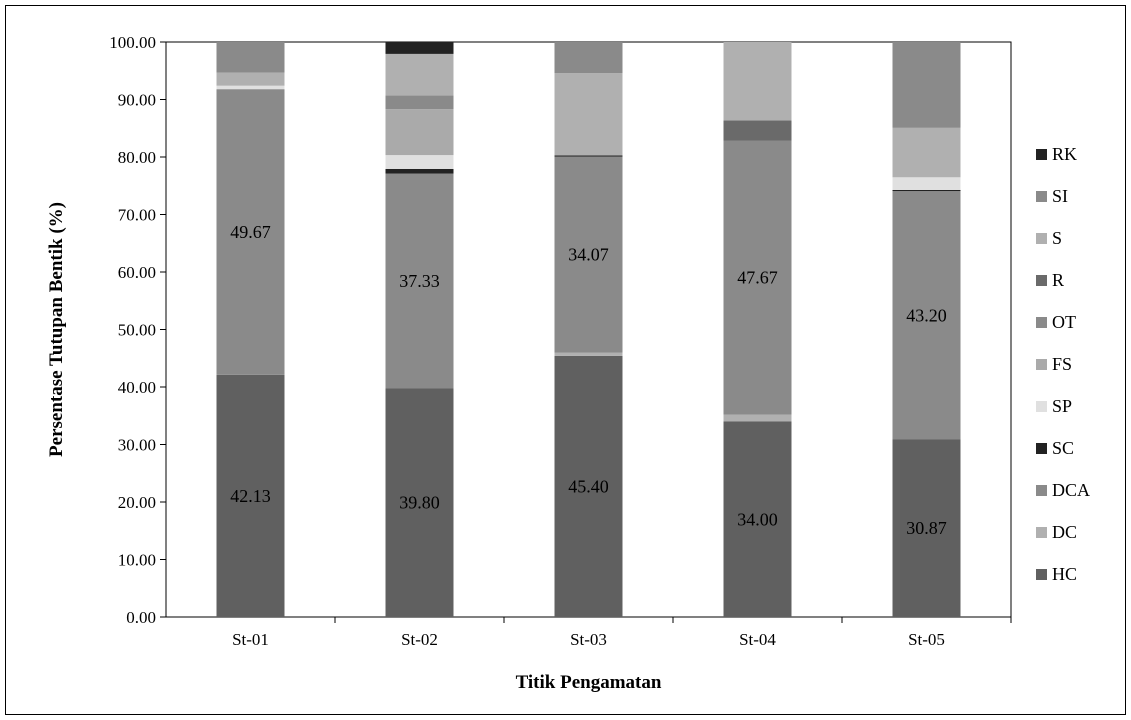 The image size is (1131, 720). Describe the element at coordinates (419, 48) in the screenshot. I see `bar-segment-rk` at that location.